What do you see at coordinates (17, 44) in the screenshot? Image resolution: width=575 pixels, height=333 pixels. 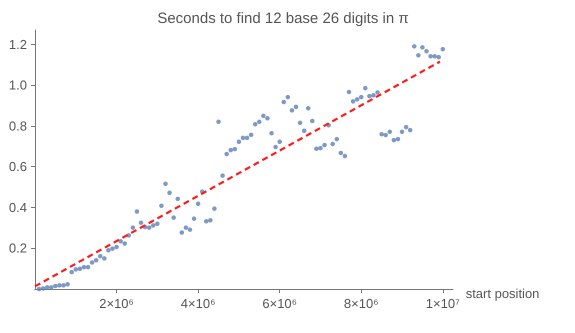 I see `y-tick-label: 1.2` at bounding box center [17, 44].